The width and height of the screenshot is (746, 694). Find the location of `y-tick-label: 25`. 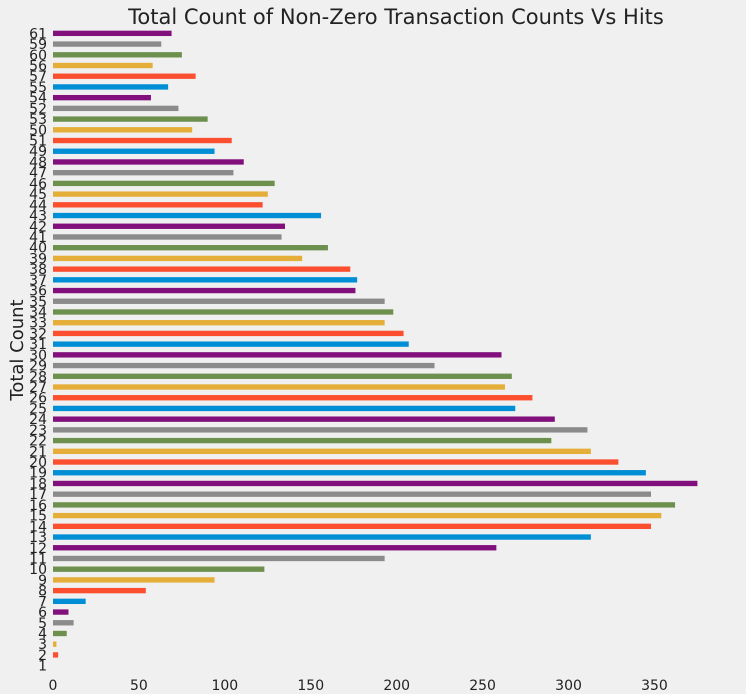

y-tick-label: 25 is located at coordinates (38, 409).